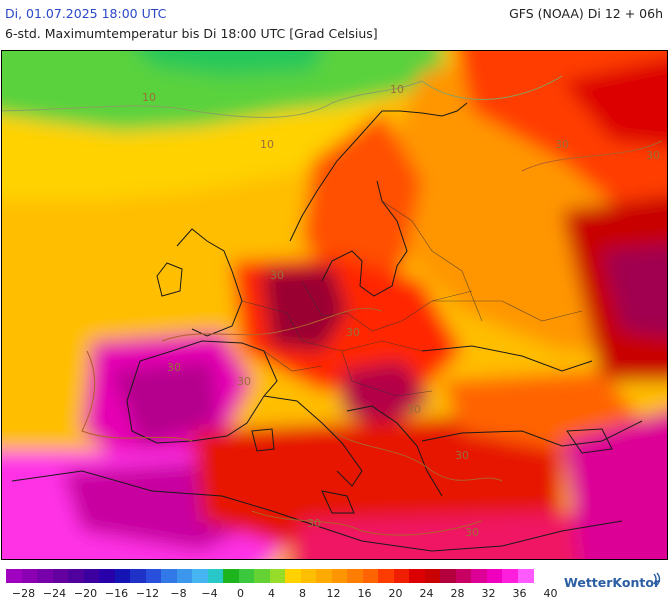 Image resolution: width=669 pixels, height=600 pixels. What do you see at coordinates (364, 593) in the screenshot?
I see `legend-tick-label: 16` at bounding box center [364, 593].